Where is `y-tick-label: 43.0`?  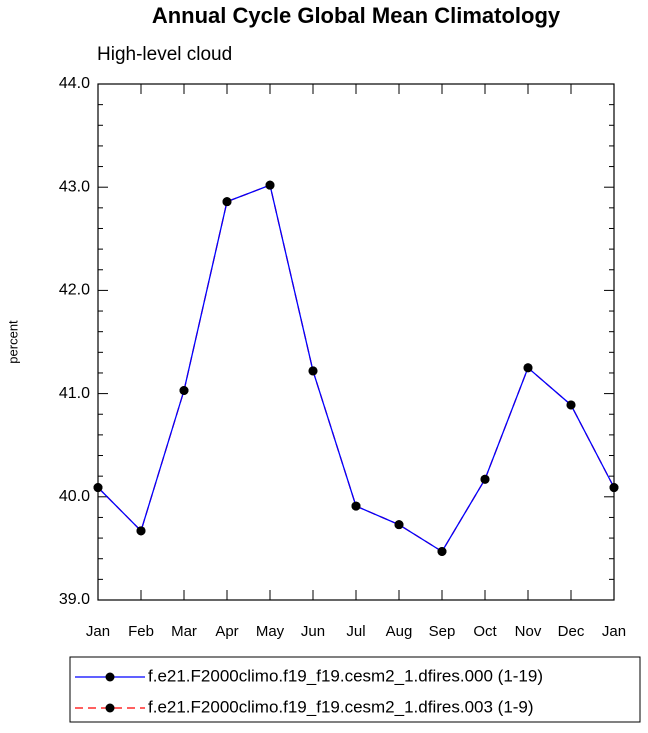
y-tick-label: 43.0 is located at coordinates (74, 186).